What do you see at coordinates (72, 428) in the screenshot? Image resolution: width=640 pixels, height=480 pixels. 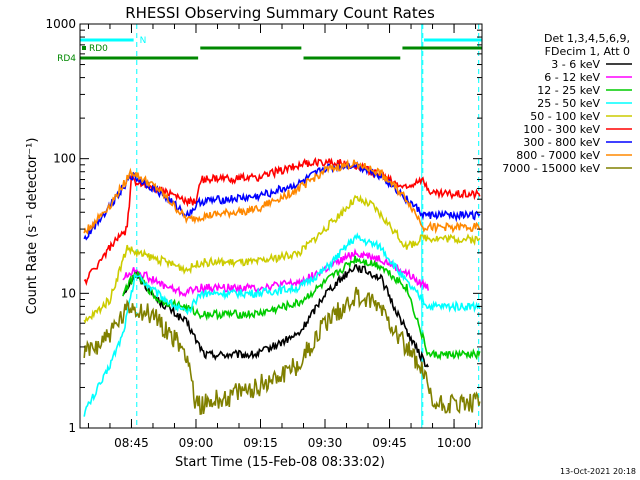 I see `y-tick-label: 1` at bounding box center [72, 428].